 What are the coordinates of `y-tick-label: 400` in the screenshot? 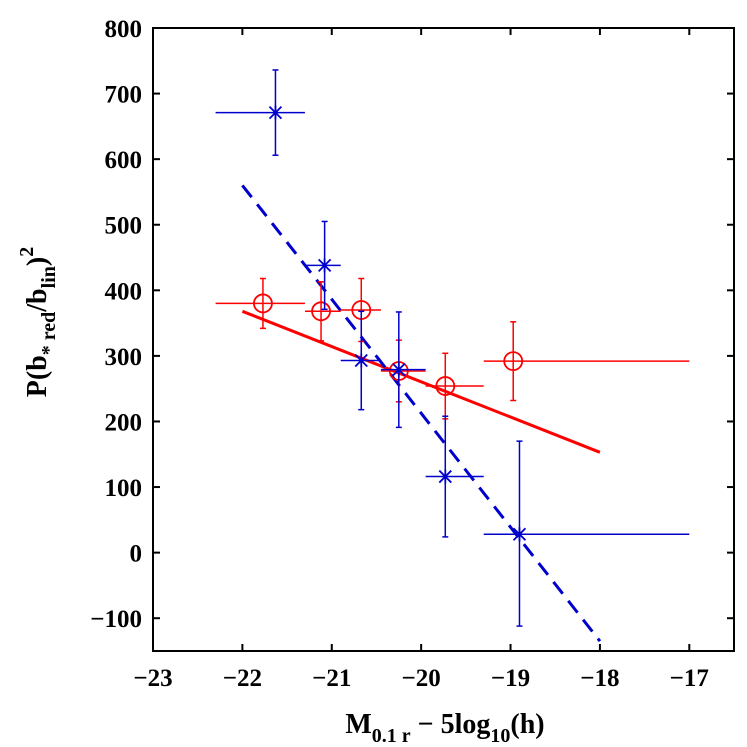 It's located at (124, 291).